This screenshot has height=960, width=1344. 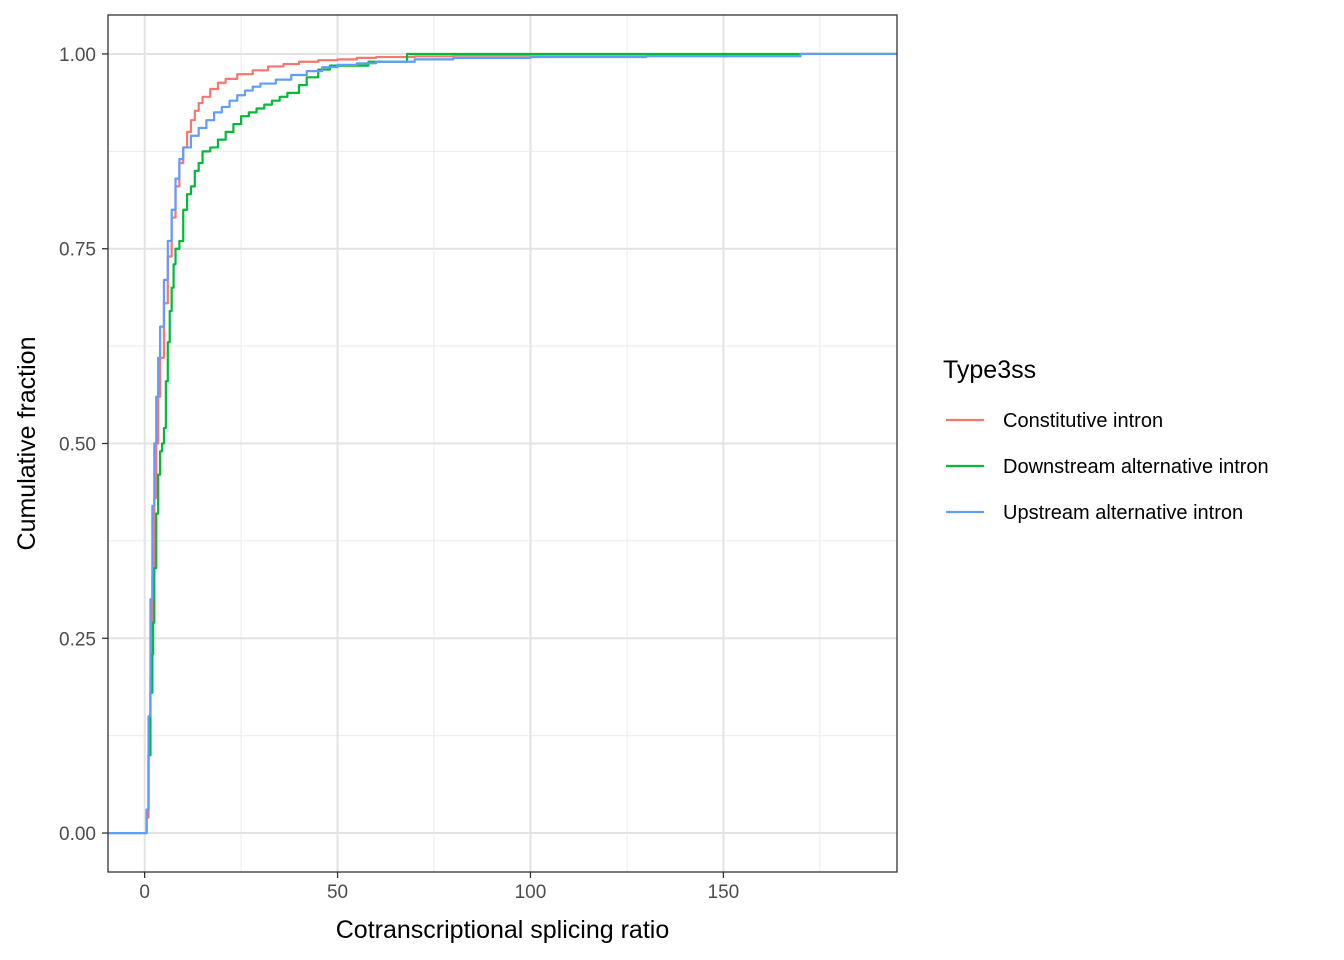 I want to click on y-tick-label: 0.25, so click(x=77, y=639).